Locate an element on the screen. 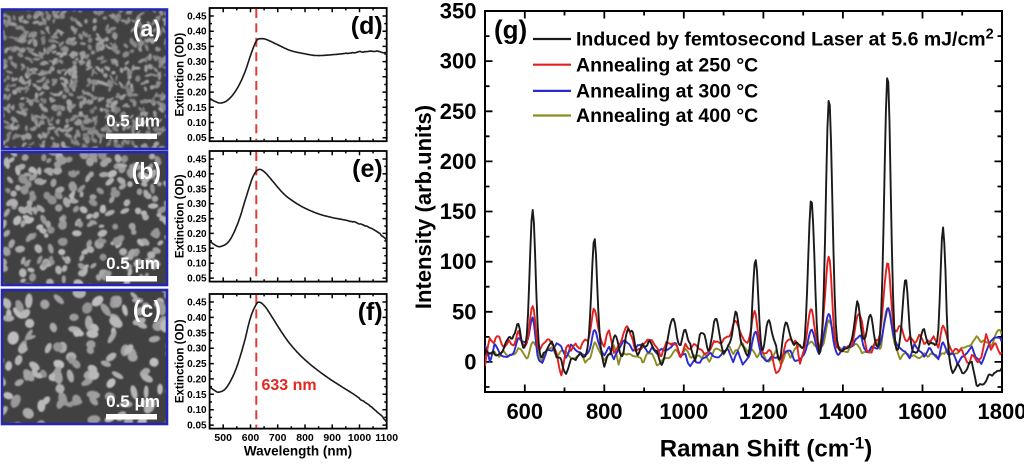  svg-text: 100 is located at coordinates (458, 261).